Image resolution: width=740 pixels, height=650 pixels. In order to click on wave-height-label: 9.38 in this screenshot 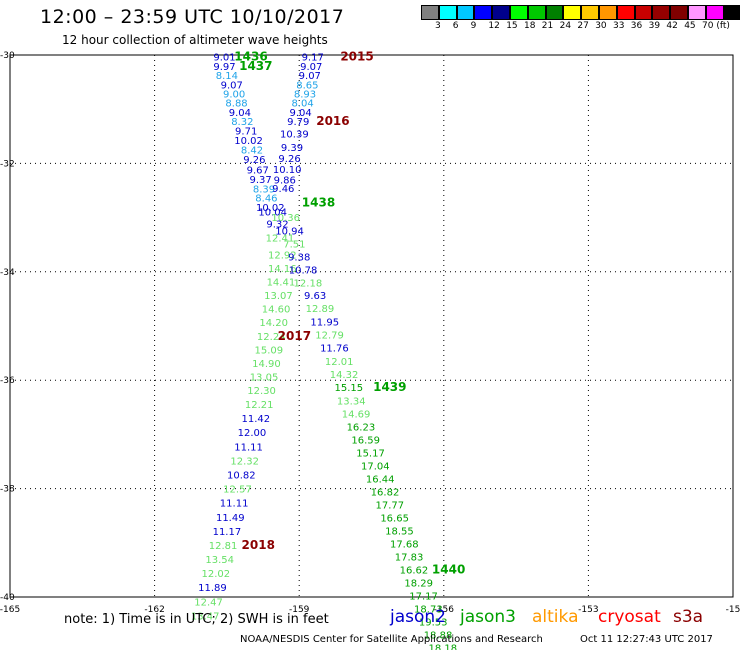, I will do `click(299, 258)`.